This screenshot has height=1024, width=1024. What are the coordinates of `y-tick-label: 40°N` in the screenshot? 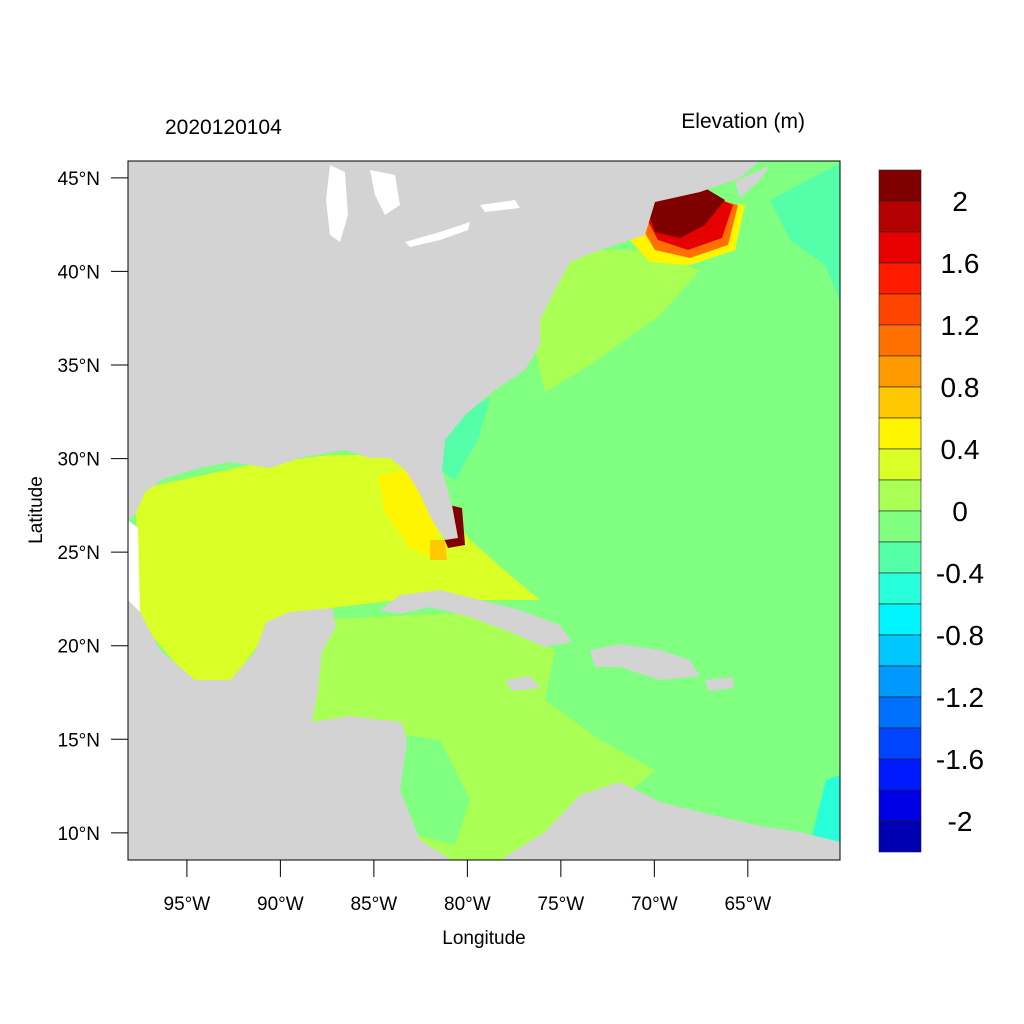 It's located at (79, 272).